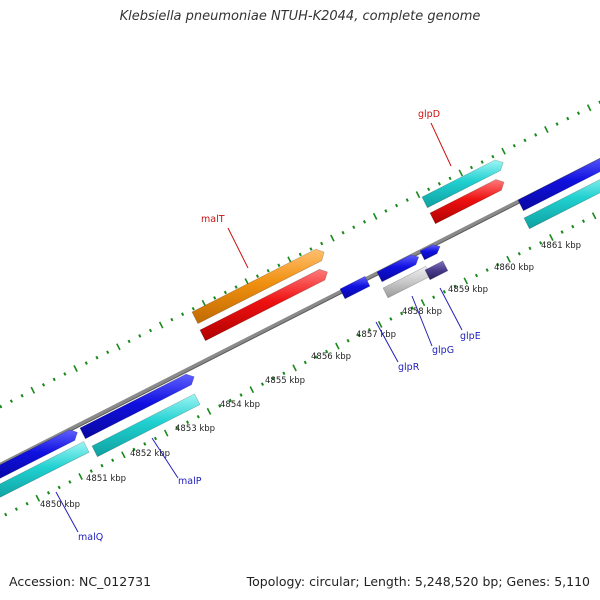 This screenshot has width=600, height=600. What do you see at coordinates (387, 342) in the screenshot?
I see `leader-line-glpR` at bounding box center [387, 342].